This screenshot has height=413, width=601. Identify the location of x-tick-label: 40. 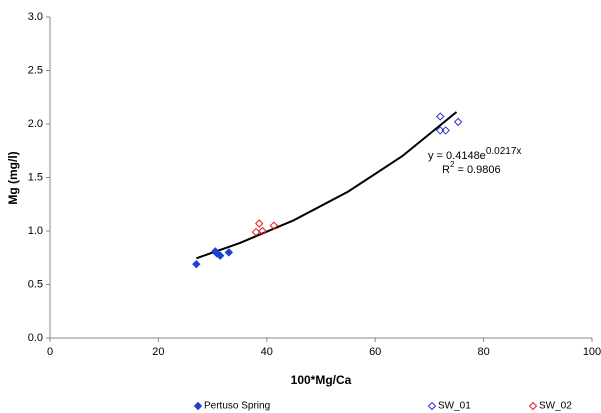
(267, 352).